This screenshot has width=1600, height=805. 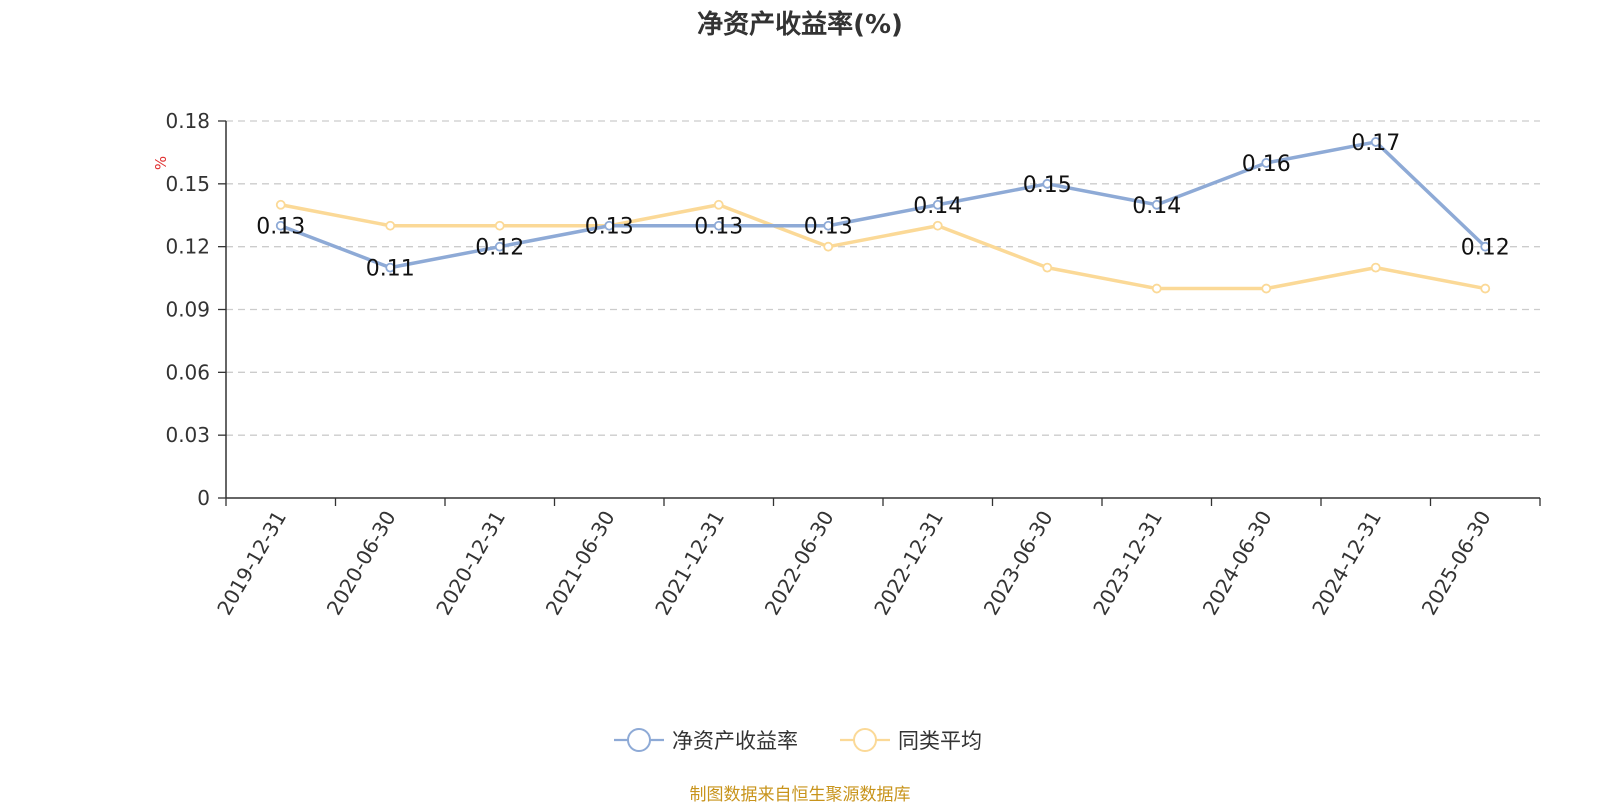 I want to click on x-tick-label: 2024-12-31, so click(x=1346, y=563).